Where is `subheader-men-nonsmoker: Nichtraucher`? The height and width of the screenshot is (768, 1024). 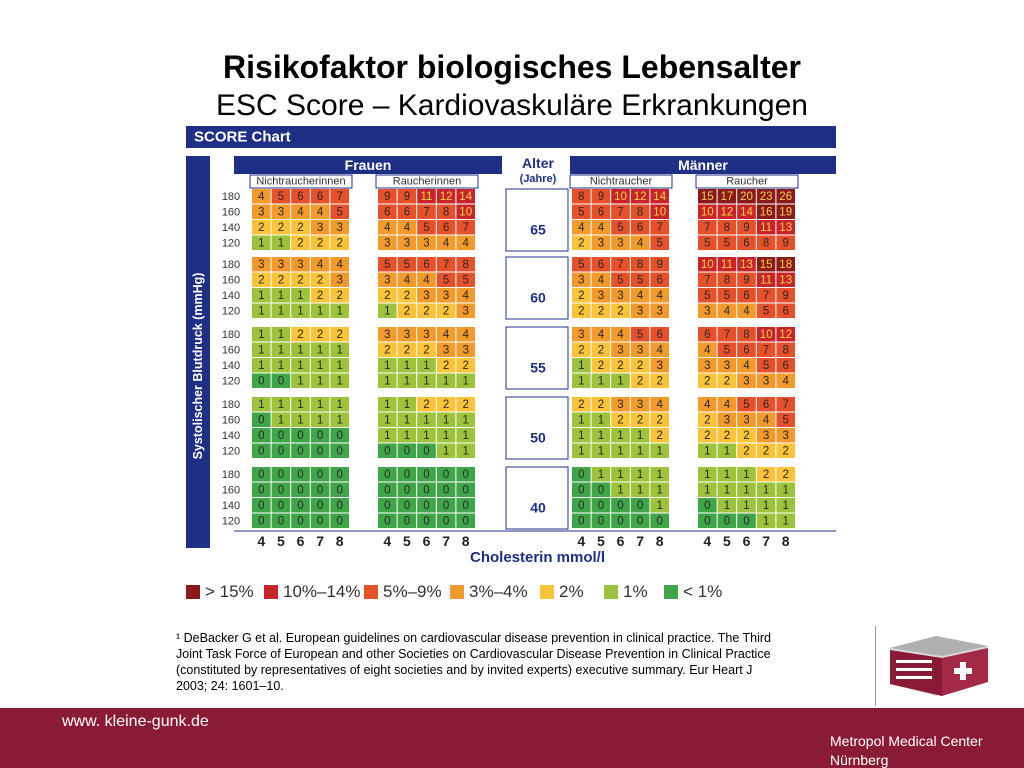 subheader-men-nonsmoker: Nichtraucher is located at coordinates (621, 182).